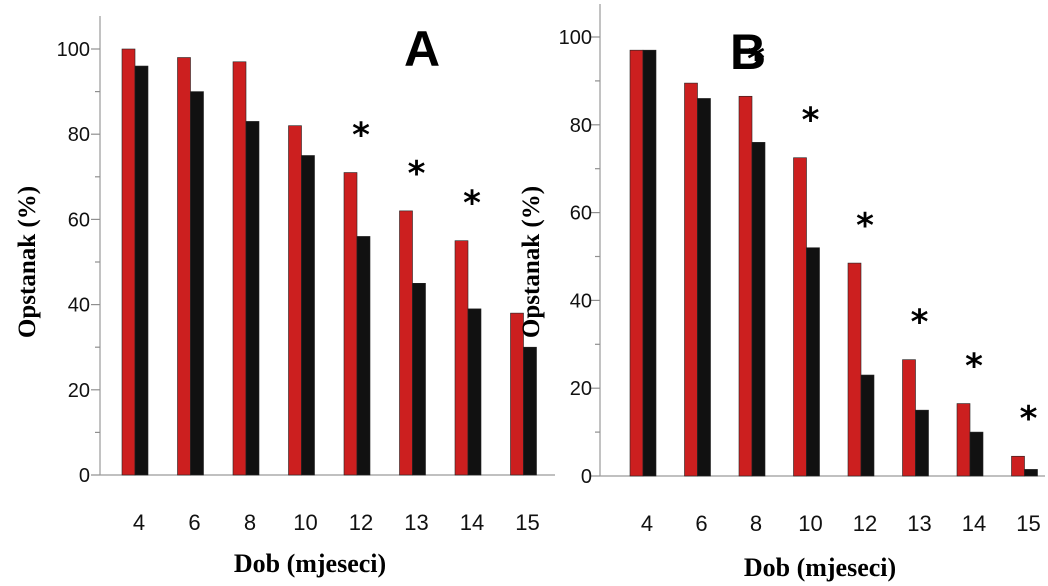 This screenshot has height=586, width=1048. What do you see at coordinates (422, 49) in the screenshot?
I see `panel-letter: A` at bounding box center [422, 49].